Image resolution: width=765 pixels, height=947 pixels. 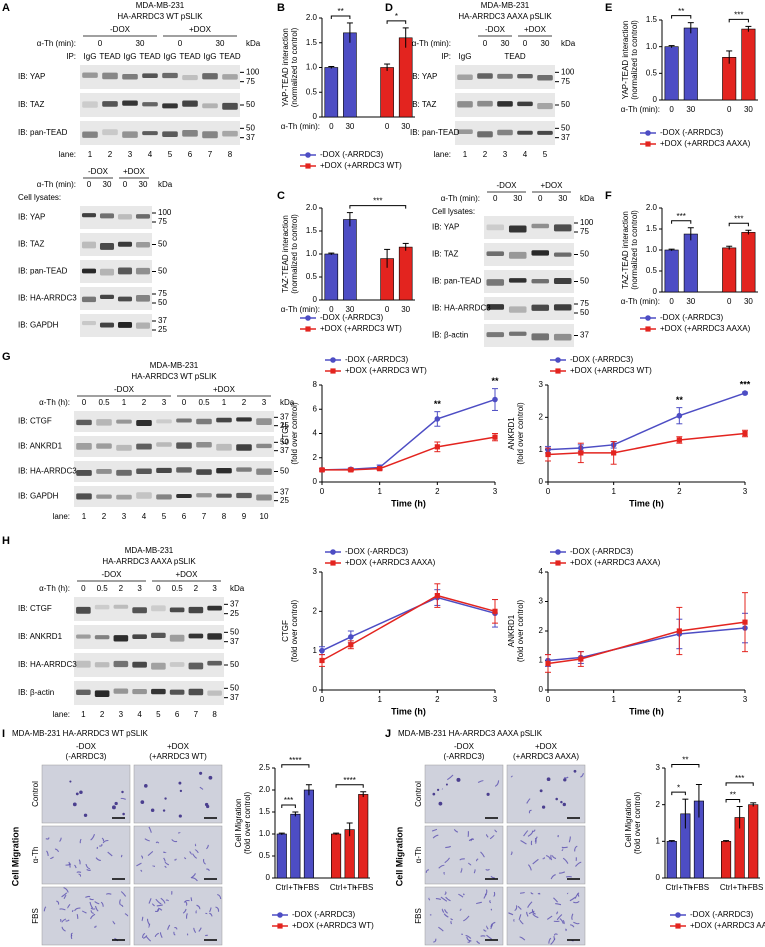 What do you see at coordinates (315, 299) in the screenshot?
I see `y-tick-label: 0` at bounding box center [315, 299].